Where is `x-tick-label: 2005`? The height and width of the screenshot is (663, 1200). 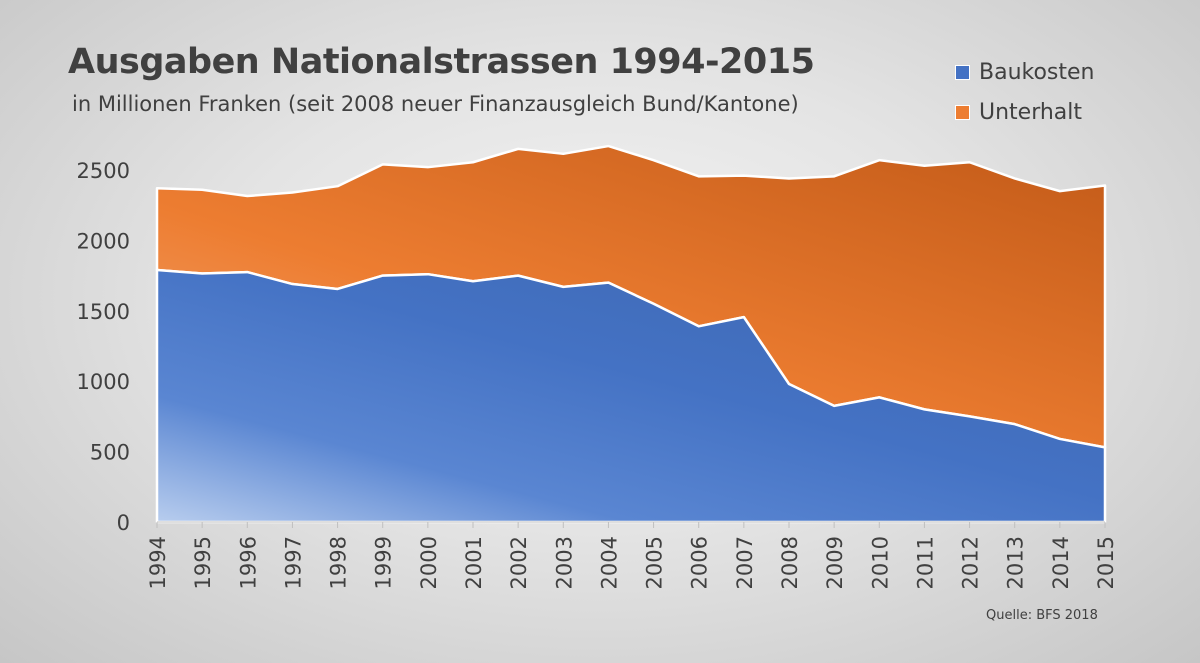 x-tick-label: 2005 is located at coordinates (655, 562).